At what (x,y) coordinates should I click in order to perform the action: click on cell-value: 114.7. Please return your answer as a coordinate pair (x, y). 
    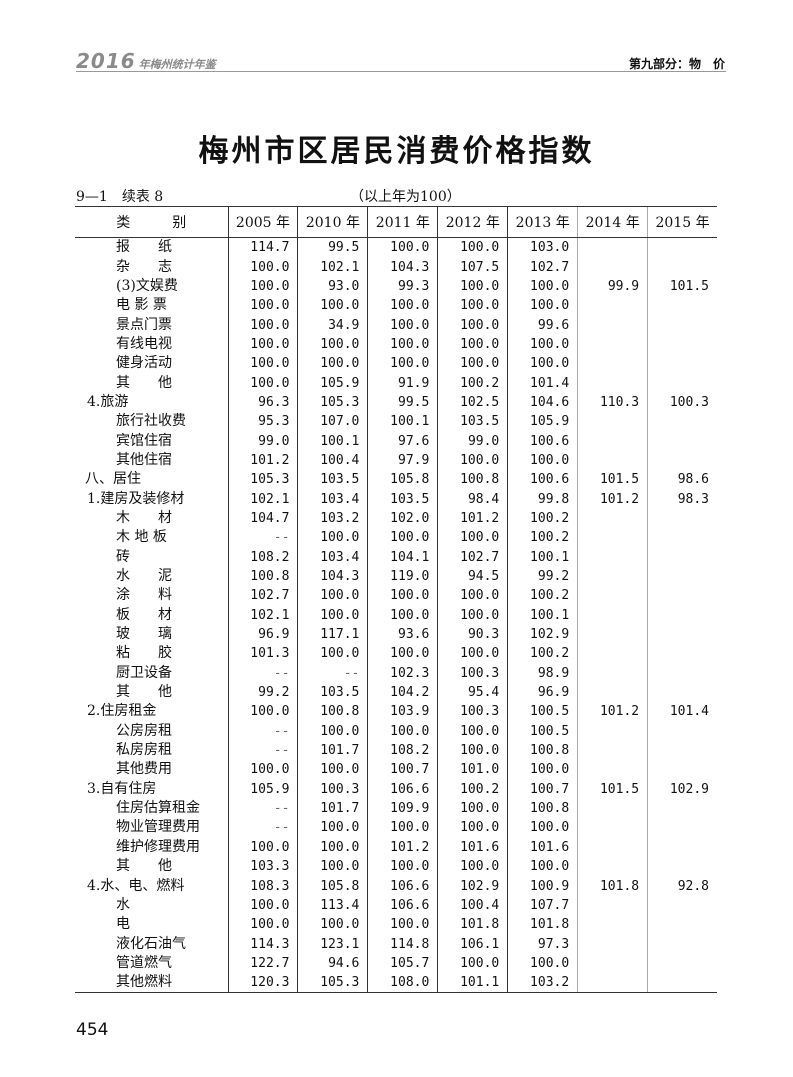
    Looking at the image, I should click on (262, 247).